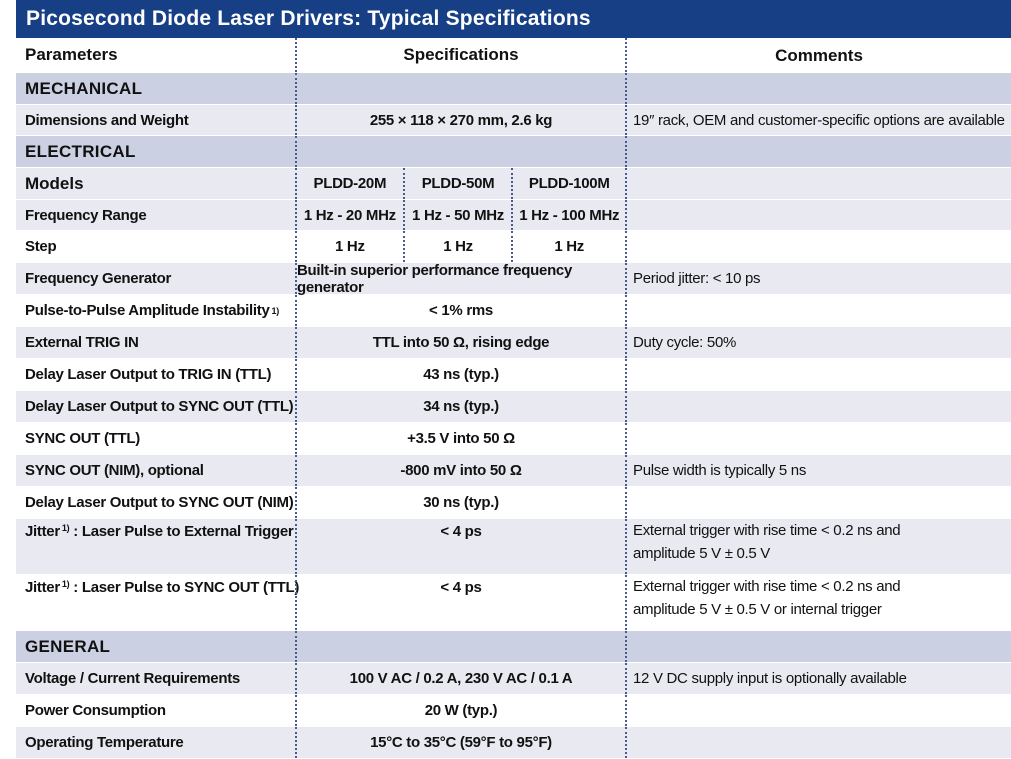 The height and width of the screenshot is (759, 1011). Describe the element at coordinates (460, 342) in the screenshot. I see `spec-cell: TTL into 50 Ω, rising edge` at that location.